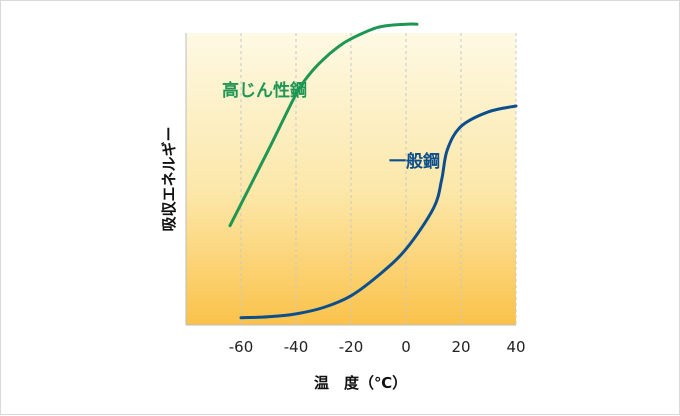 Image resolution: width=680 pixels, height=416 pixels. I want to click on x-tick-label: -40, so click(296, 347).